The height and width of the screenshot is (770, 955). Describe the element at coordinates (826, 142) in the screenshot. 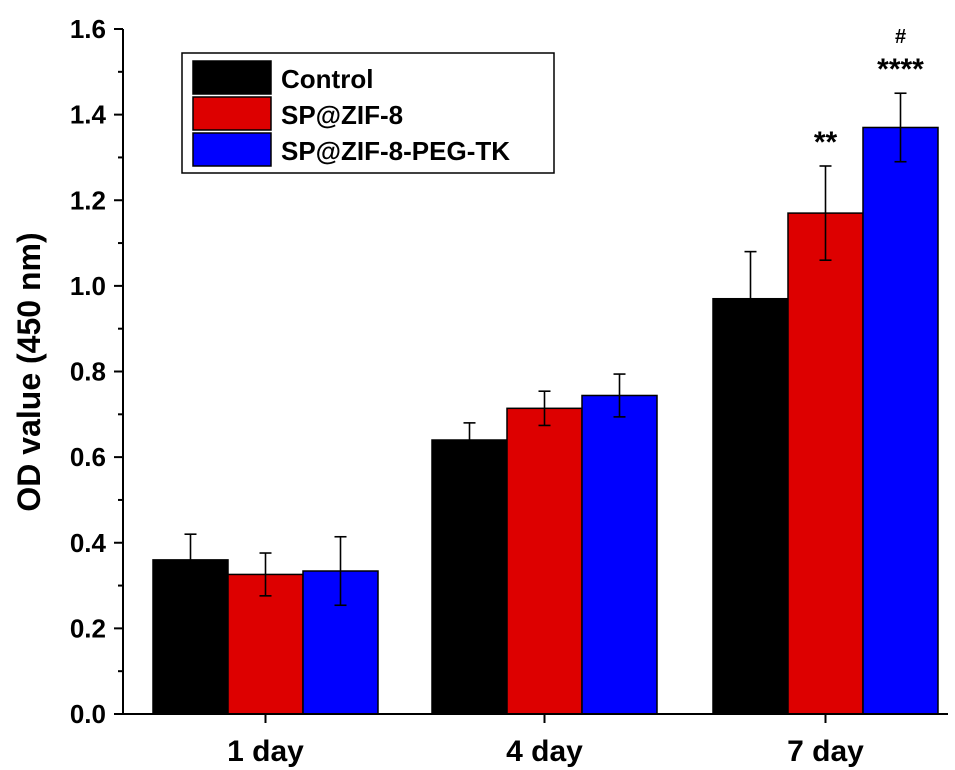

I see `significance-mark: **` at that location.